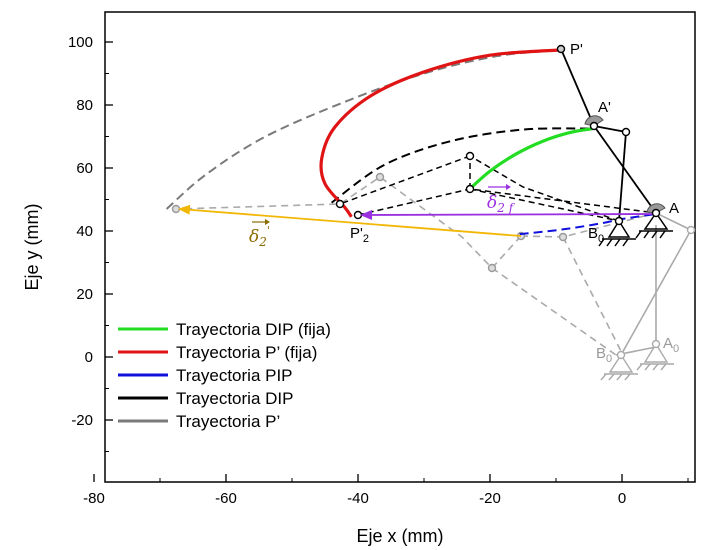 The height and width of the screenshot is (550, 709). I want to click on delta2f-sub: 2 f, so click(505, 208).